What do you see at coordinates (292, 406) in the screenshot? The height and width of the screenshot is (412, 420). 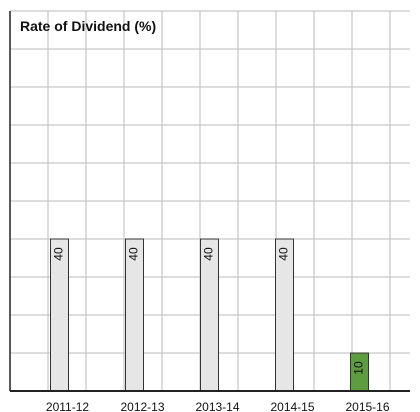 I see `x-tick-label: 2014-15` at bounding box center [292, 406].